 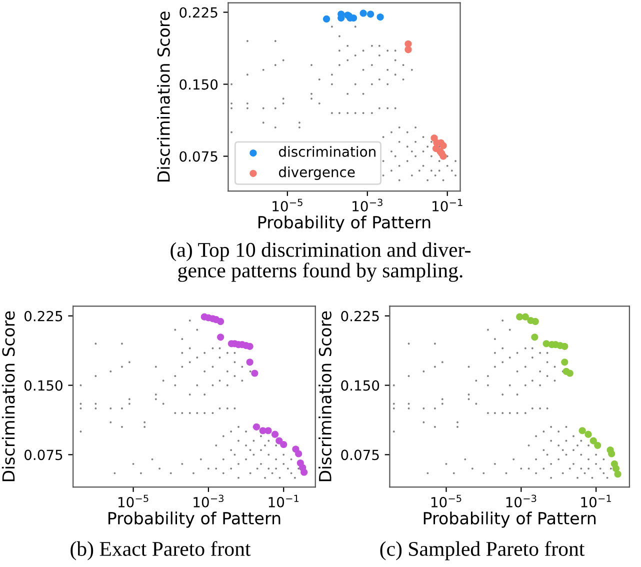 What do you see at coordinates (160, 550) in the screenshot?
I see `text: (b) Exact Pareto front` at bounding box center [160, 550].